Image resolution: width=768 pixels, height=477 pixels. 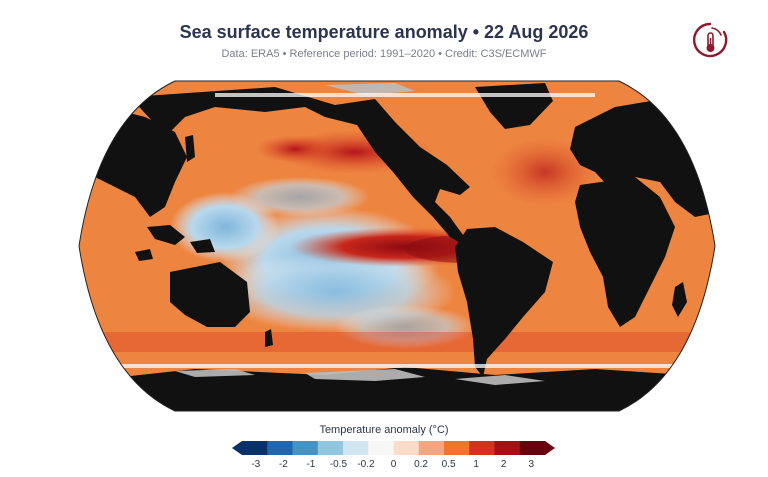 What do you see at coordinates (283, 464) in the screenshot?
I see `colorbar-tick-label: -2` at bounding box center [283, 464].